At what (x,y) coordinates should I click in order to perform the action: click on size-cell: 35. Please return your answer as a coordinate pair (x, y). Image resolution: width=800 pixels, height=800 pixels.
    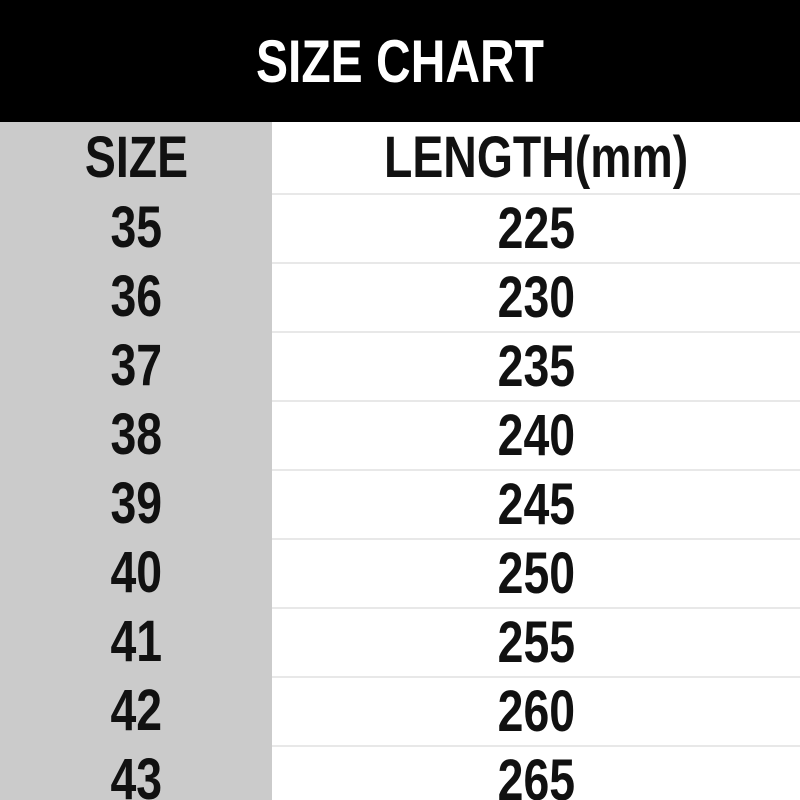
    Looking at the image, I should click on (136, 227).